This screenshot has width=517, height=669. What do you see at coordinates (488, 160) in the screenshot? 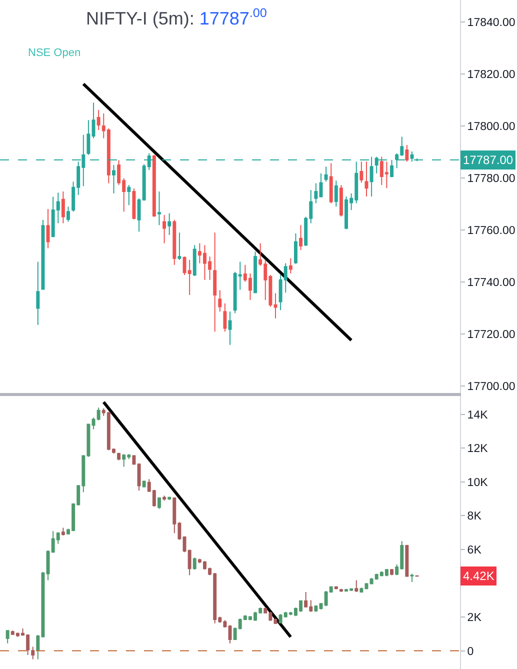
I see `ref-line-label: 17787.00` at bounding box center [488, 160].